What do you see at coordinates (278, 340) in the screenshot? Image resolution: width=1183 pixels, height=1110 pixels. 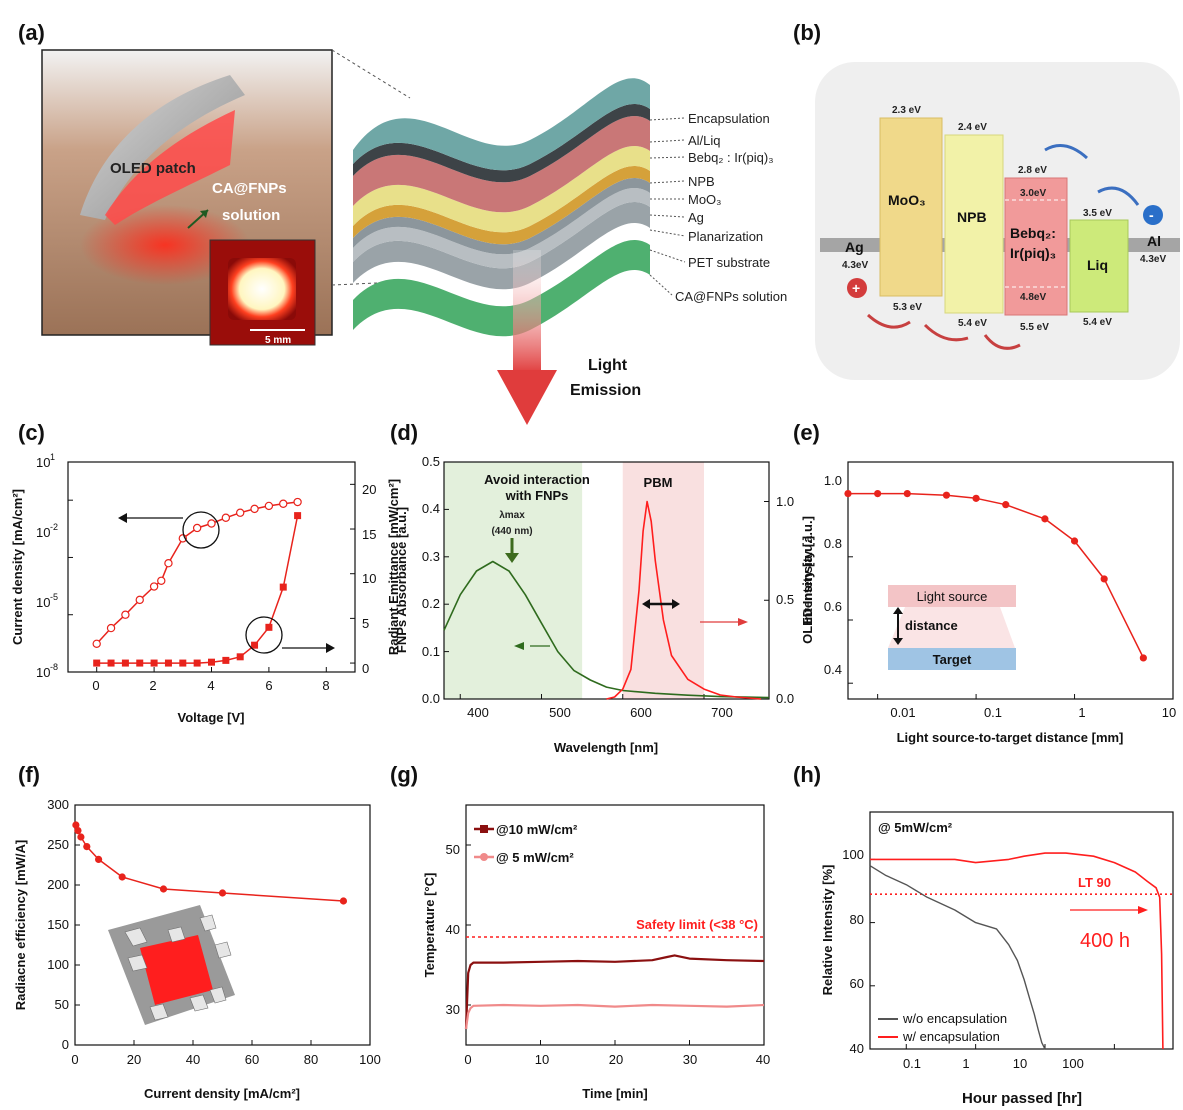 I see `scale-bar-label: 5 mm` at bounding box center [278, 340].